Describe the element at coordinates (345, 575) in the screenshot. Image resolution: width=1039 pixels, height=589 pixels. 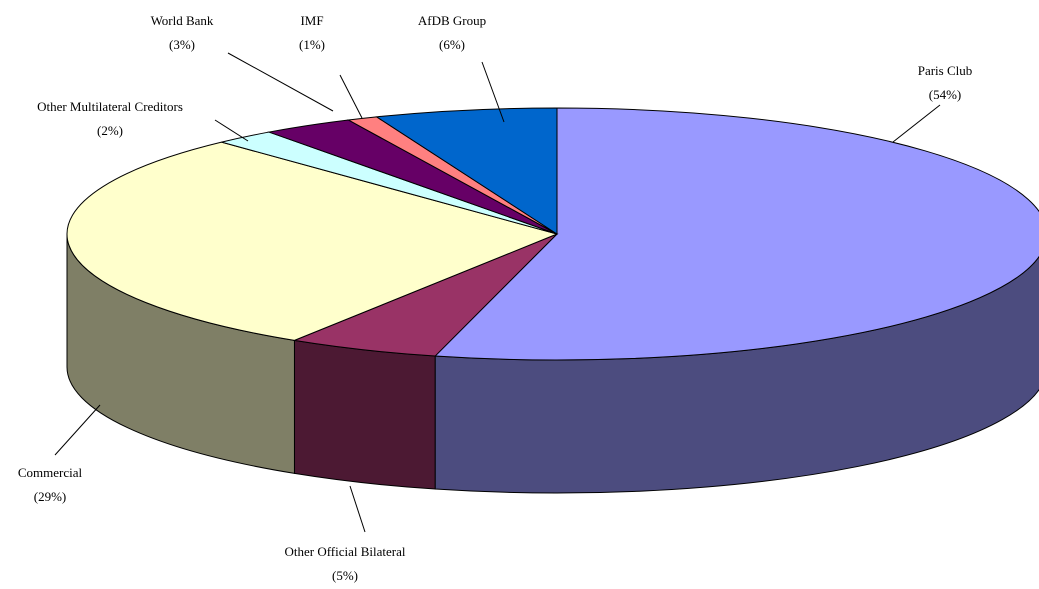
I see `slice-value-label: (5%)` at that location.